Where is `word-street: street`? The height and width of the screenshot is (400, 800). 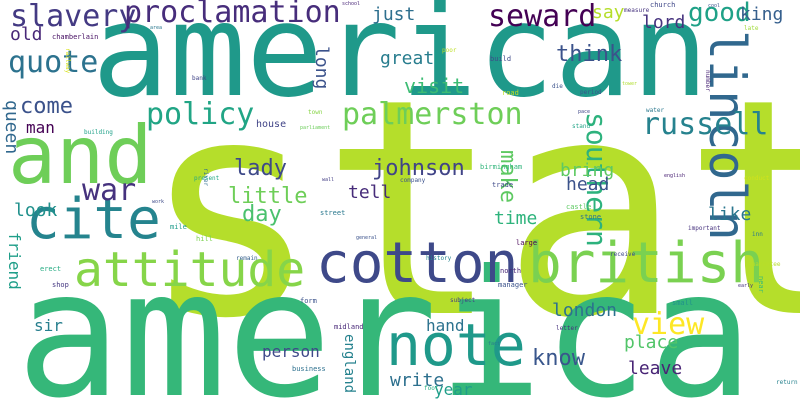
word-street: street is located at coordinates (333, 213).